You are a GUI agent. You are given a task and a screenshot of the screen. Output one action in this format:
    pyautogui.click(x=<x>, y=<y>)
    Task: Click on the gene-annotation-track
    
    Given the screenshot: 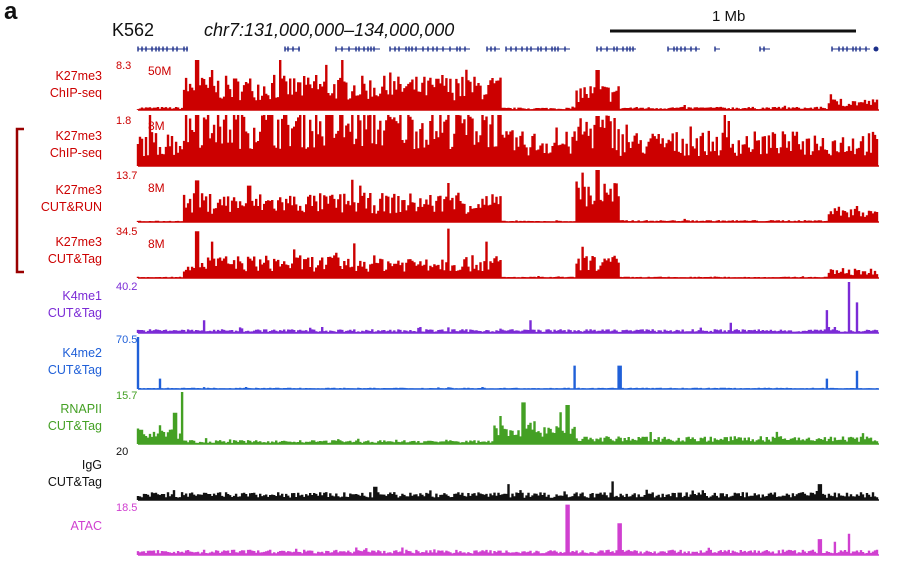 What is the action you would take?
    pyautogui.click(x=508, y=49)
    